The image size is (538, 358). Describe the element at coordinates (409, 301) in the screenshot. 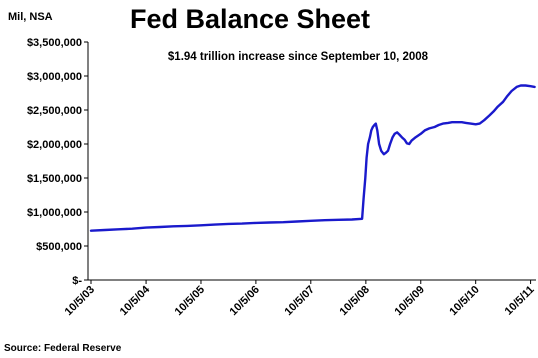

I see `x-tick-label: 10/5/09` at that location.